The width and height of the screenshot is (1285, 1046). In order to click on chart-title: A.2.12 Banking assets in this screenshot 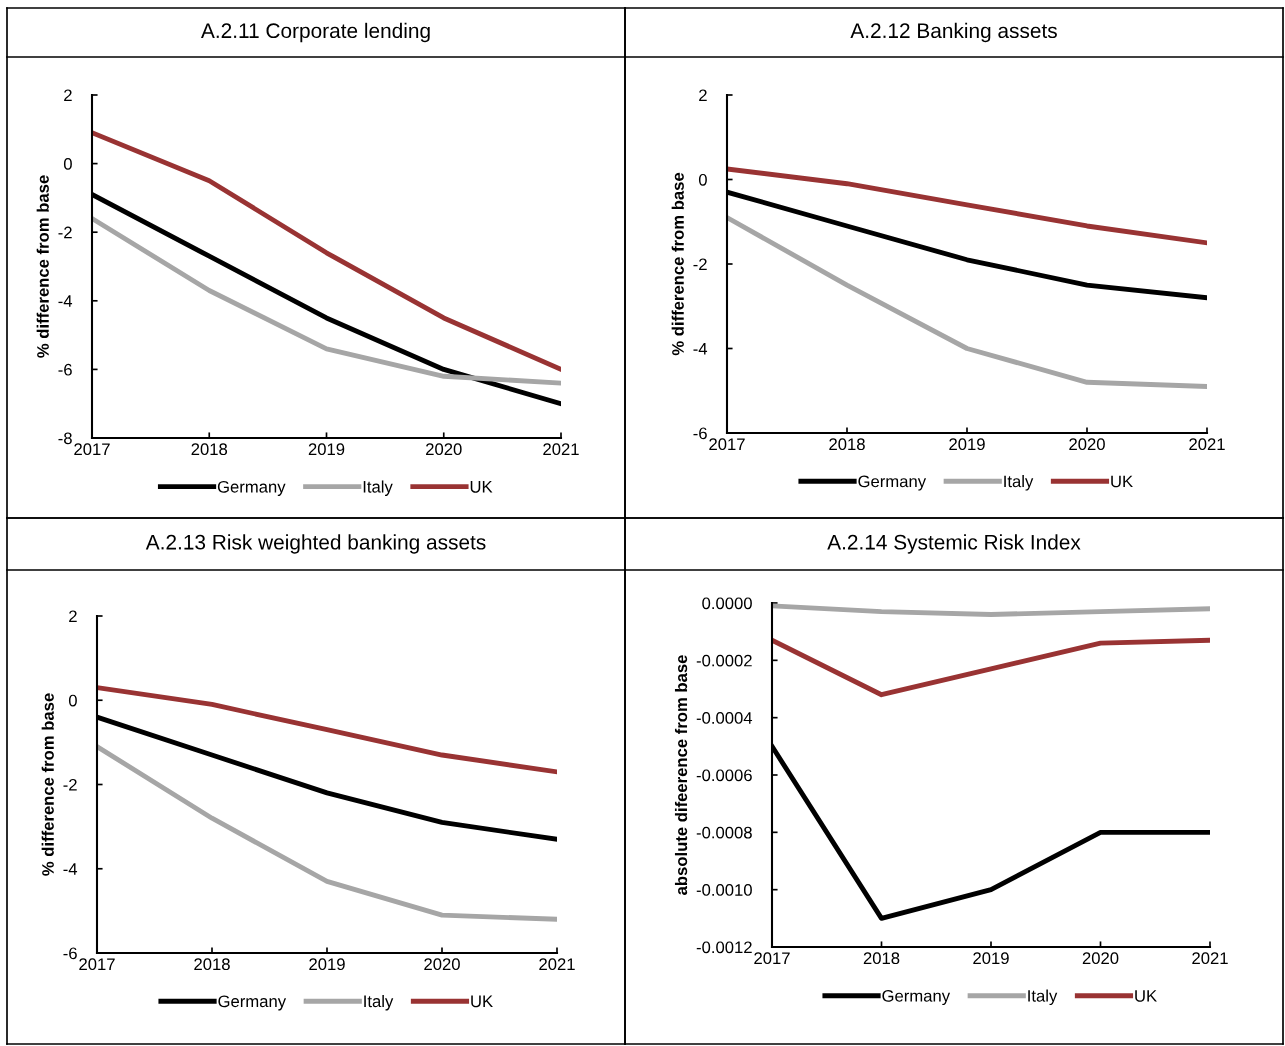, I will do `click(953, 32)`.